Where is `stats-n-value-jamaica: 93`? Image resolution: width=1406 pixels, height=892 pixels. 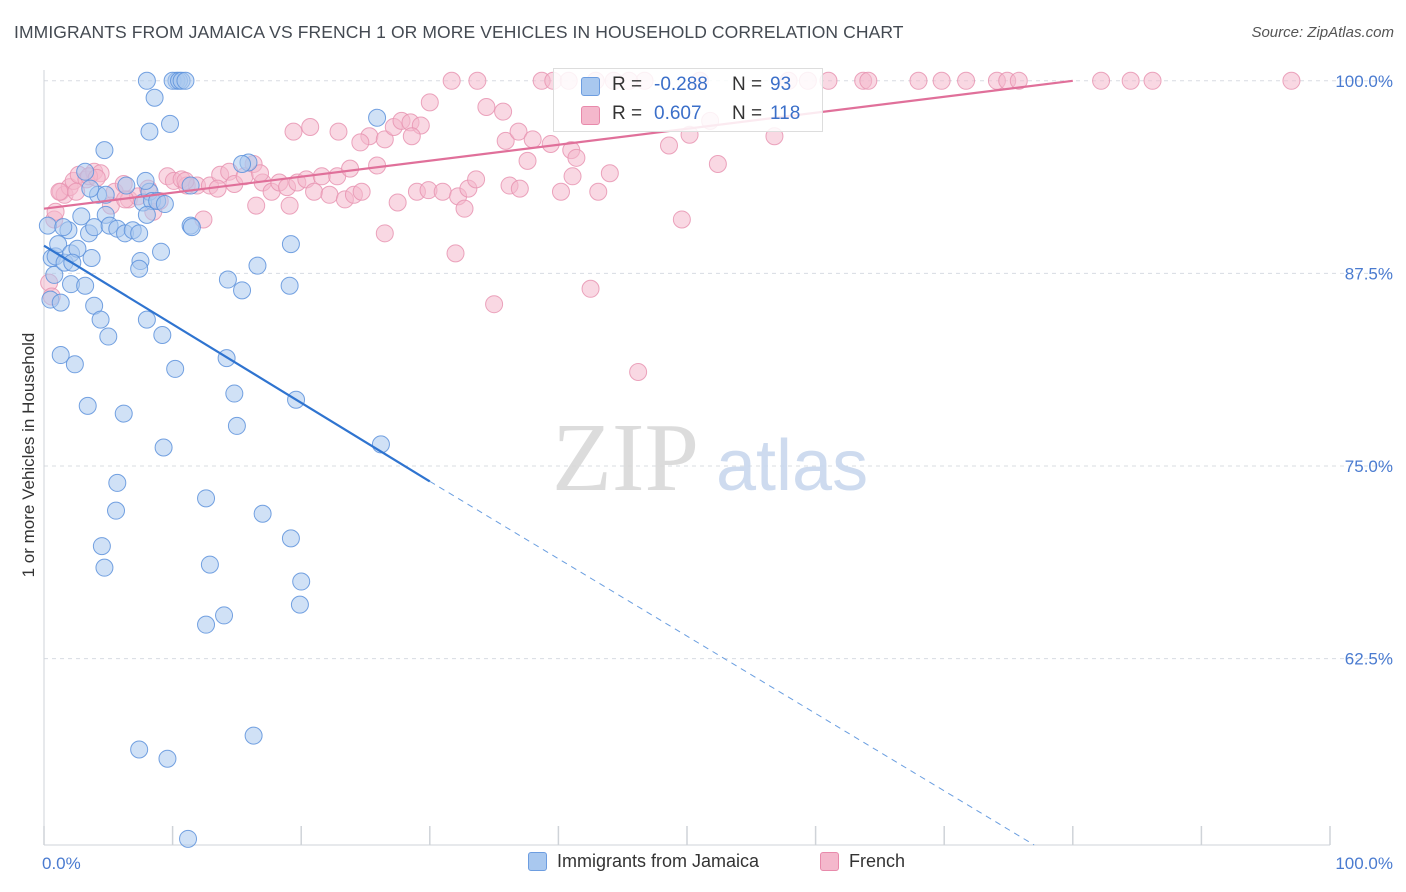
stats-n-value-jamaica: 93 is located at coordinates (781, 84).